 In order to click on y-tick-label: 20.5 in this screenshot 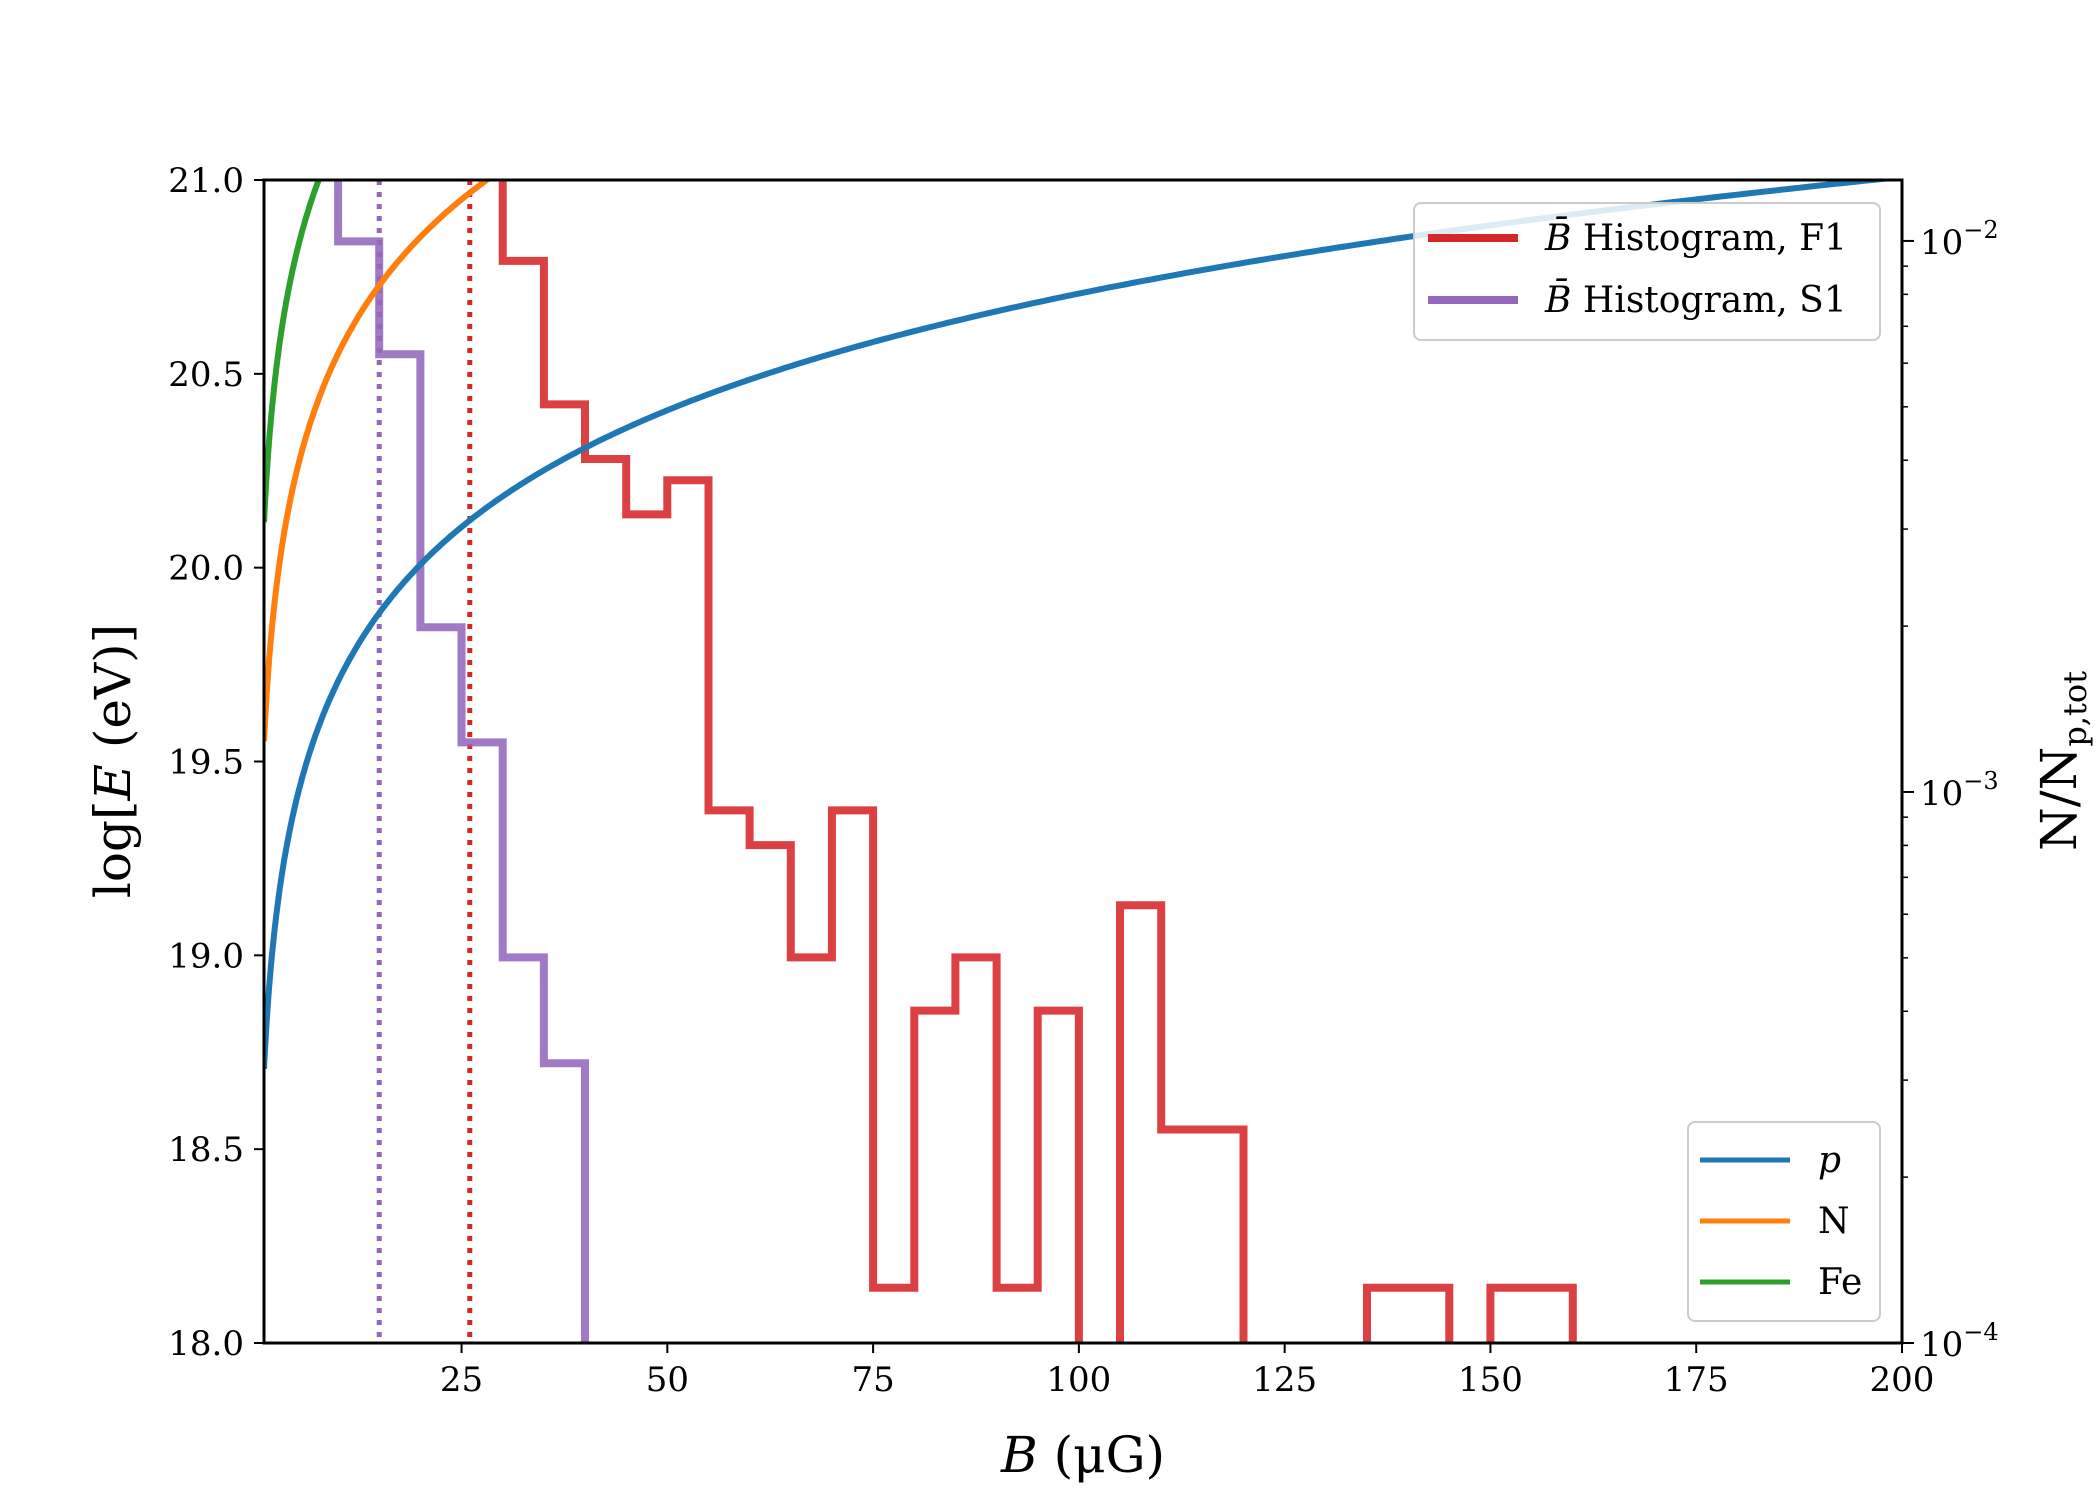, I will do `click(206, 375)`.